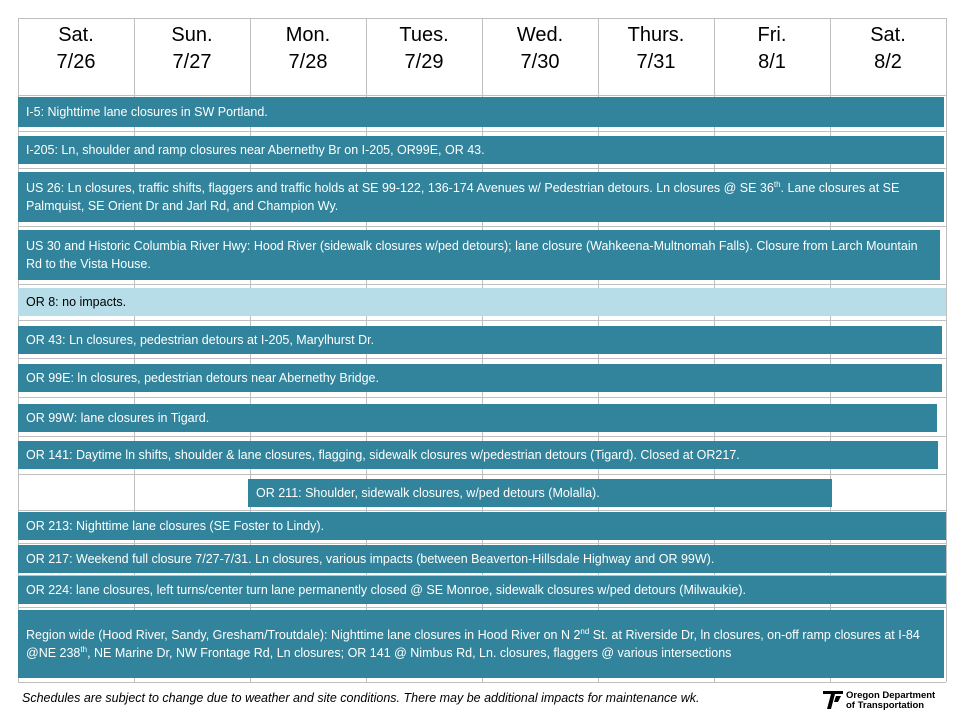  What do you see at coordinates (585, 631) in the screenshot?
I see `superscript: nd` at bounding box center [585, 631].